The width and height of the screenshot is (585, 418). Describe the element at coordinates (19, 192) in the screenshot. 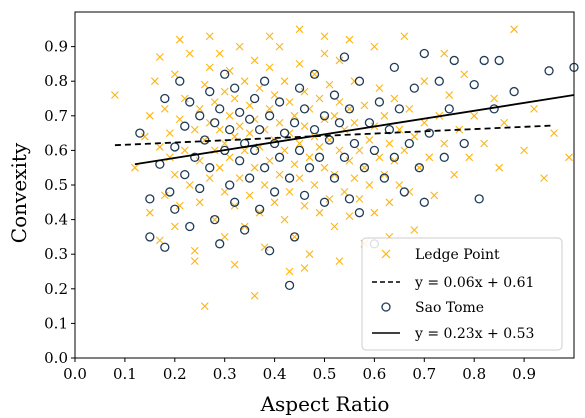

I see `y-axis-title: Convexity` at that location.